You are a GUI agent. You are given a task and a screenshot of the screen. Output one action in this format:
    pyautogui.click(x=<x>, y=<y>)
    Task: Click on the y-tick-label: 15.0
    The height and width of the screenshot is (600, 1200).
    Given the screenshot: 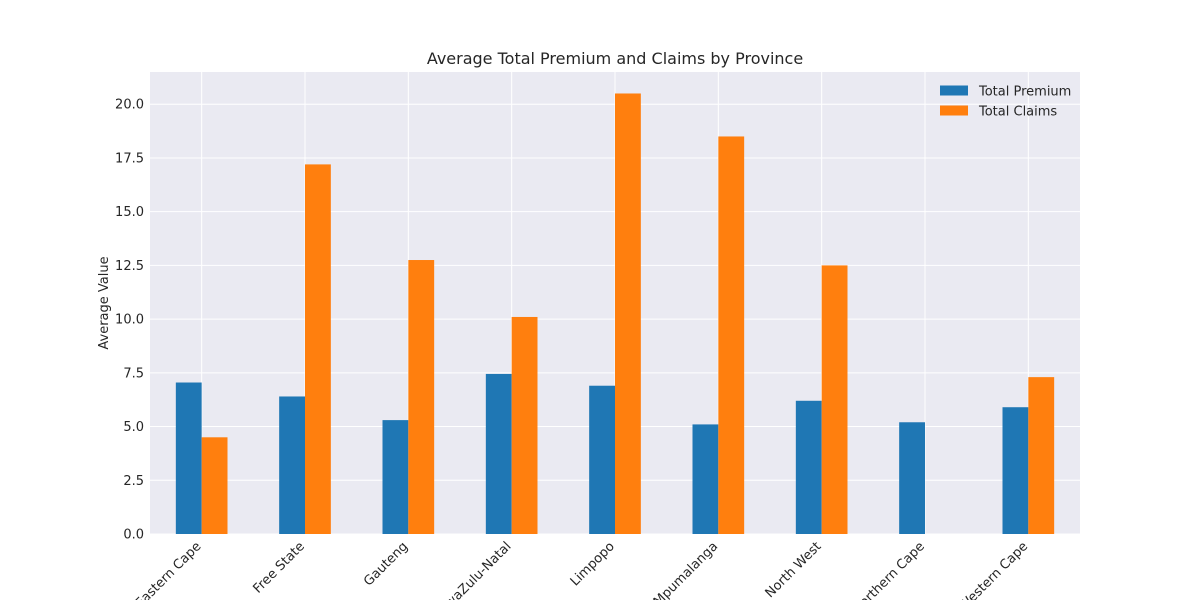 What is the action you would take?
    pyautogui.click(x=129, y=212)
    